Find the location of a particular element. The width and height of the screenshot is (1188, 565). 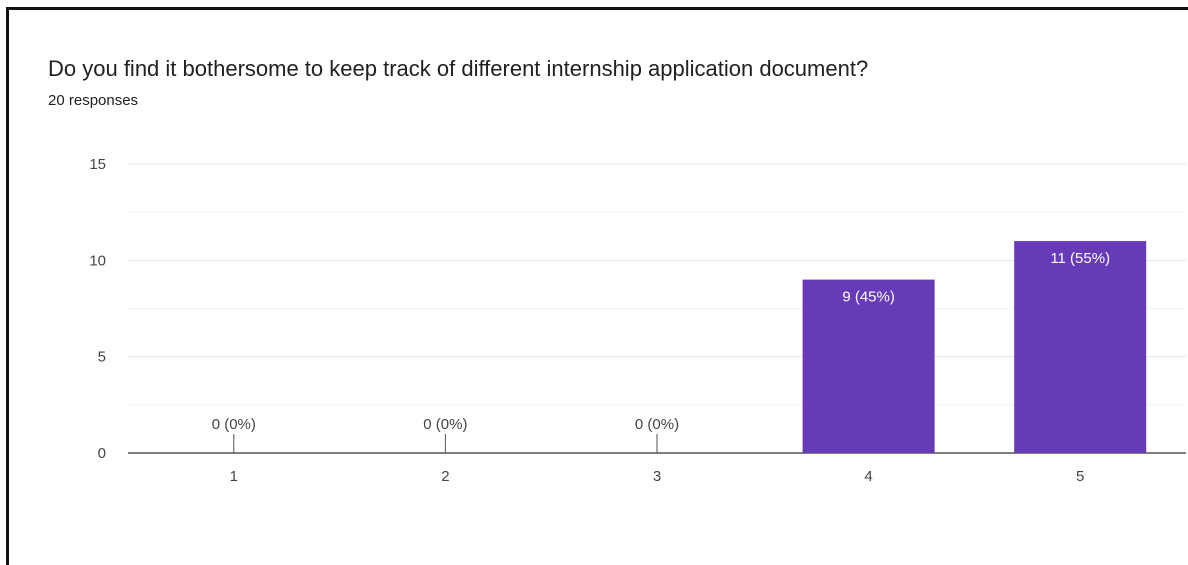

data-label-4: 9 (45%) is located at coordinates (868, 297).